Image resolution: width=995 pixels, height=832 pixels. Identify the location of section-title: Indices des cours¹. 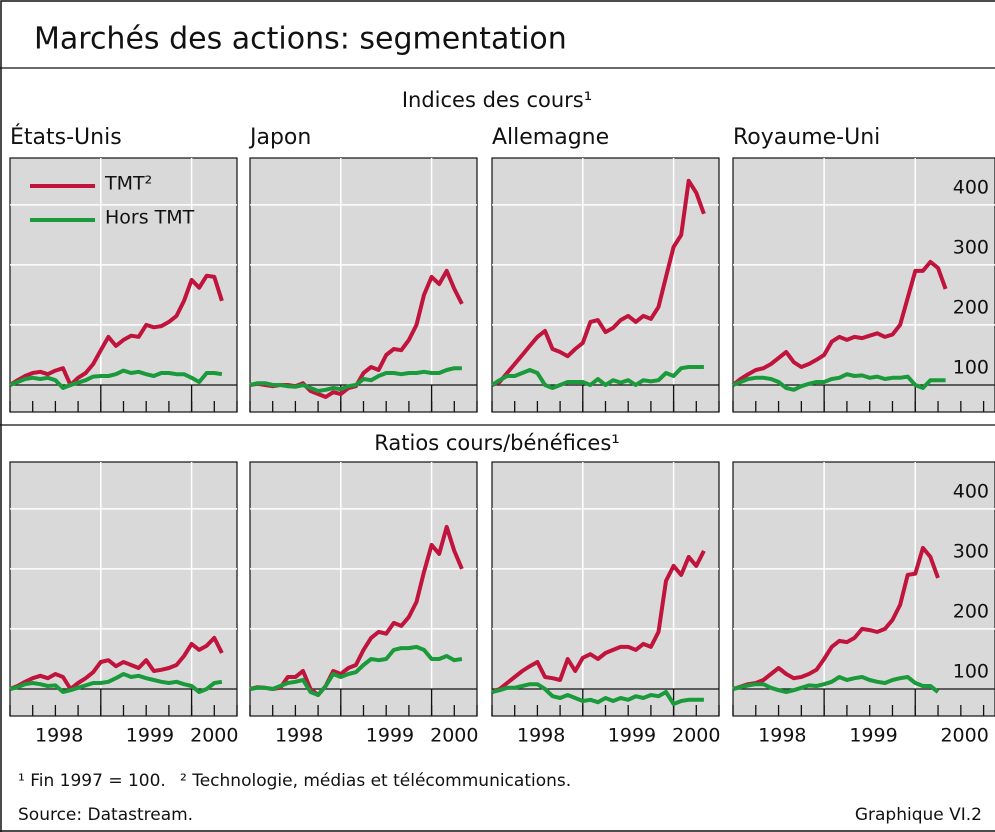
(497, 100).